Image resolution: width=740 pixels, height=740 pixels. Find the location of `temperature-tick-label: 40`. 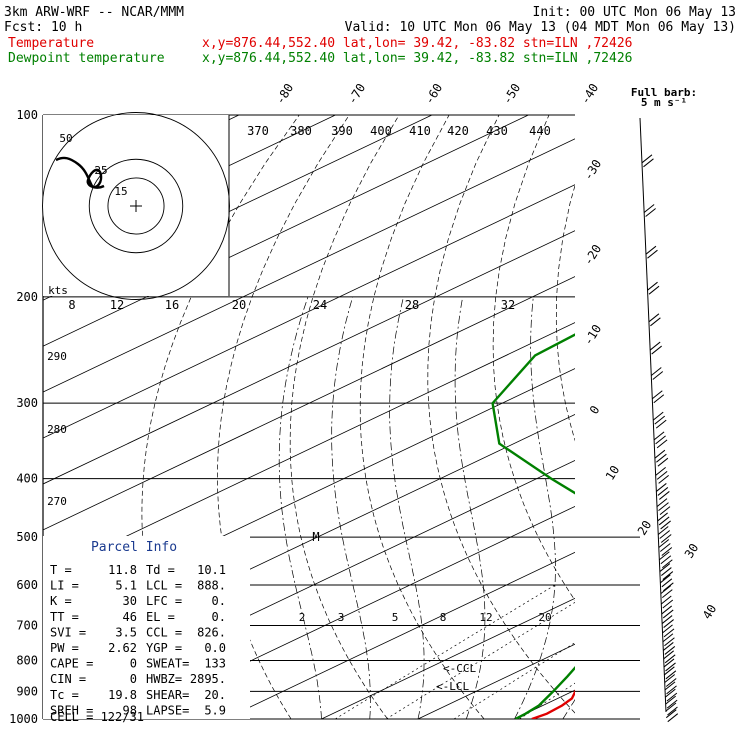

temperature-tick-label: 40 is located at coordinates (710, 612).